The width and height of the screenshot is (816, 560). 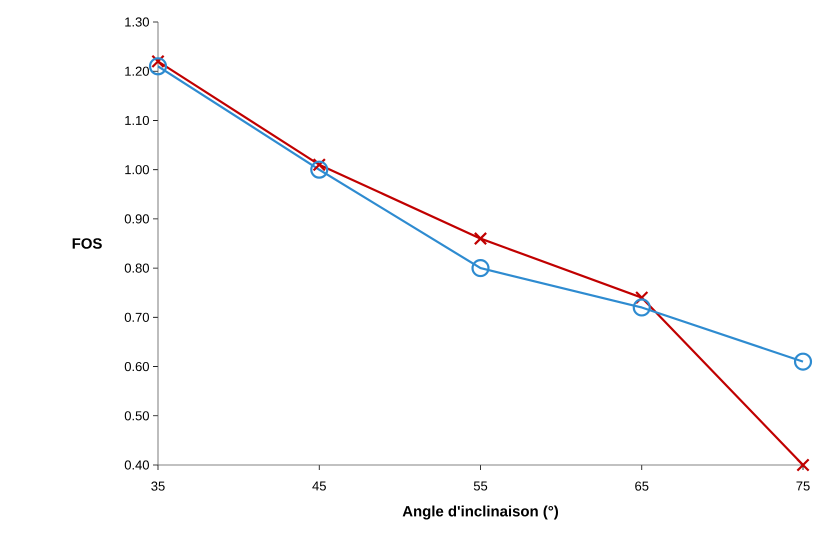 I want to click on x-tick-label: 65, so click(x=641, y=486).